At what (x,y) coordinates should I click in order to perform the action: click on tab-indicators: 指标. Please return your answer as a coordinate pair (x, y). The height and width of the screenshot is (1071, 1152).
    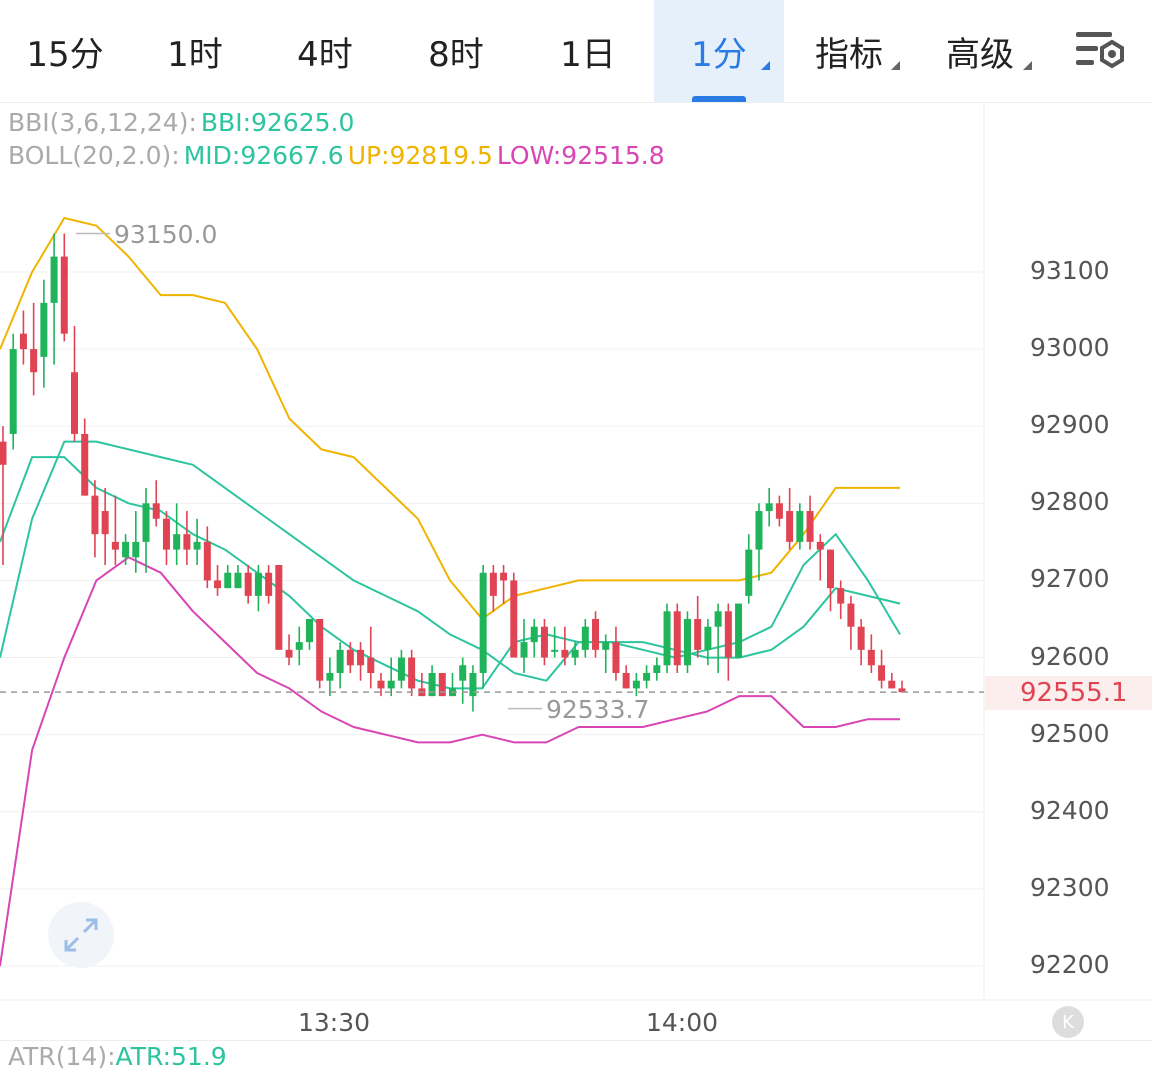
    Looking at the image, I should click on (849, 51).